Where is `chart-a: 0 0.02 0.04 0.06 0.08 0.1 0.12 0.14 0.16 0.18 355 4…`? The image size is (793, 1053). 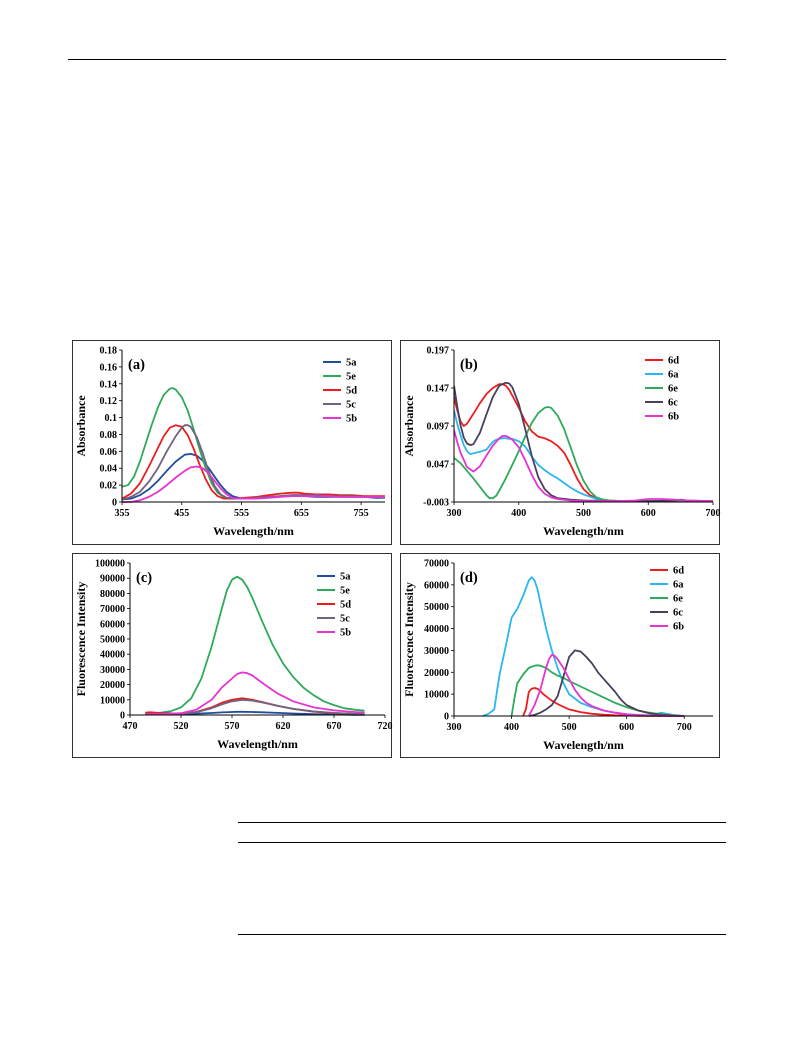 chart-a: 0 0.02 0.04 0.06 0.08 0.1 0.12 0.14 0.16 0.18 355 4… is located at coordinates (232, 442).